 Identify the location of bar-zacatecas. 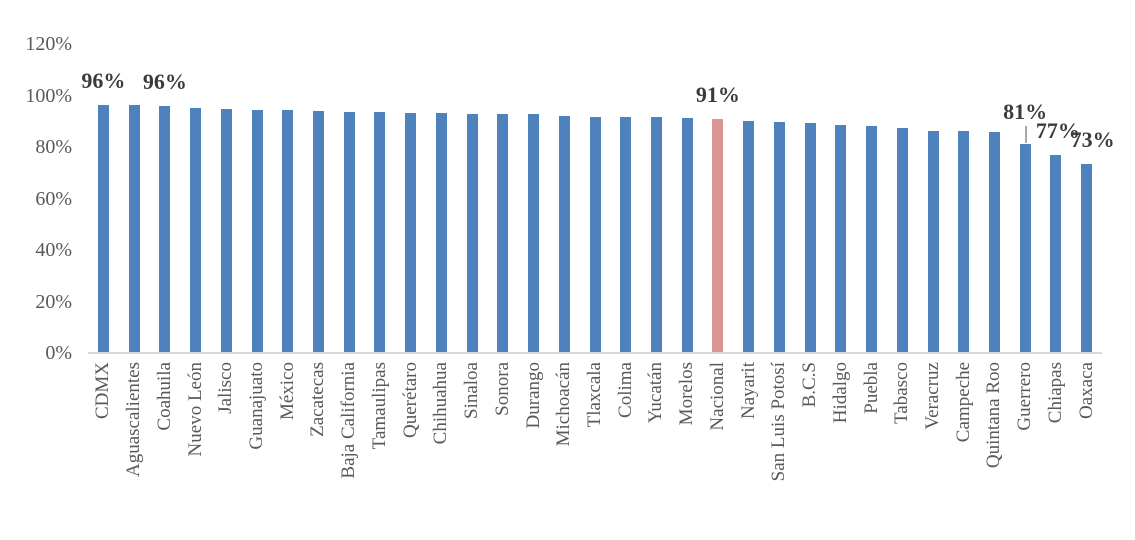
(318, 231).